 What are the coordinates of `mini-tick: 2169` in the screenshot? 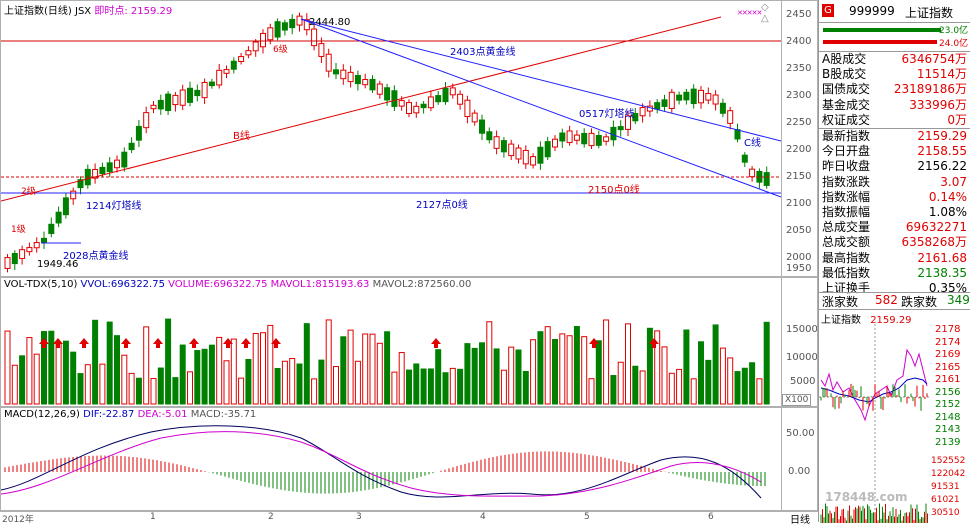 It's located at (948, 354).